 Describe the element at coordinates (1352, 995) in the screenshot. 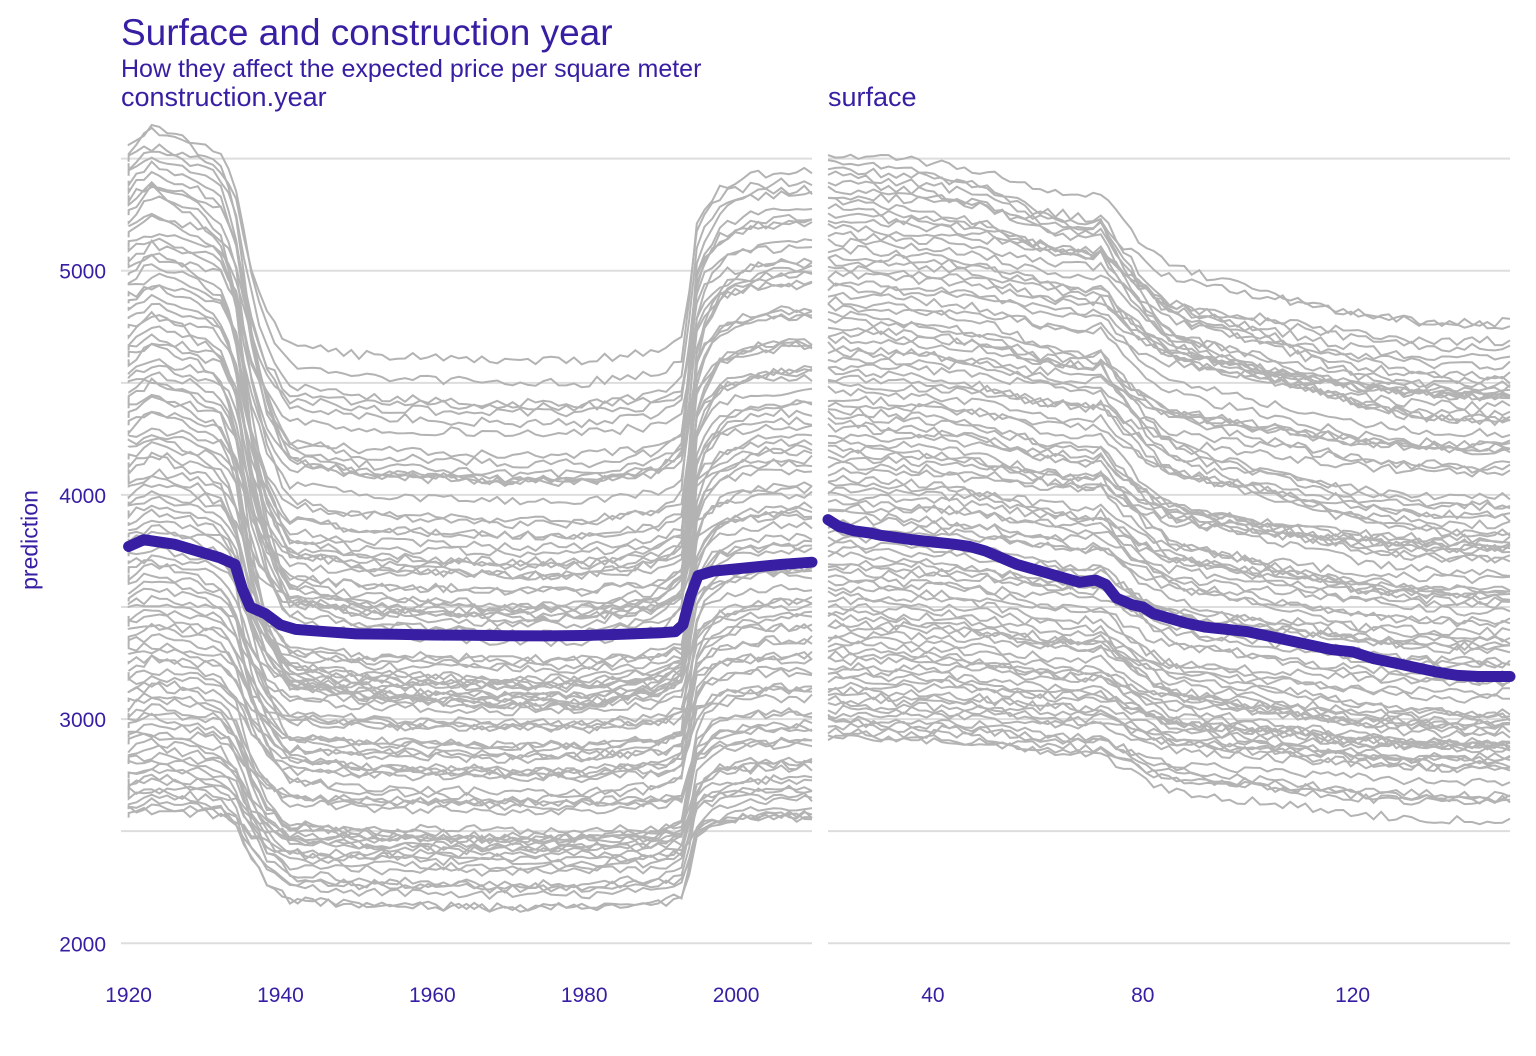

I see `x-tick-label: 120` at that location.